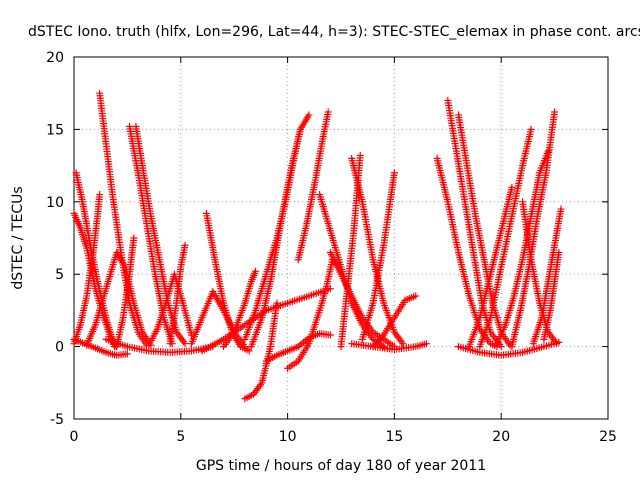 Image resolution: width=640 pixels, height=480 pixels. I want to click on y-tick-label: 20, so click(55, 58).